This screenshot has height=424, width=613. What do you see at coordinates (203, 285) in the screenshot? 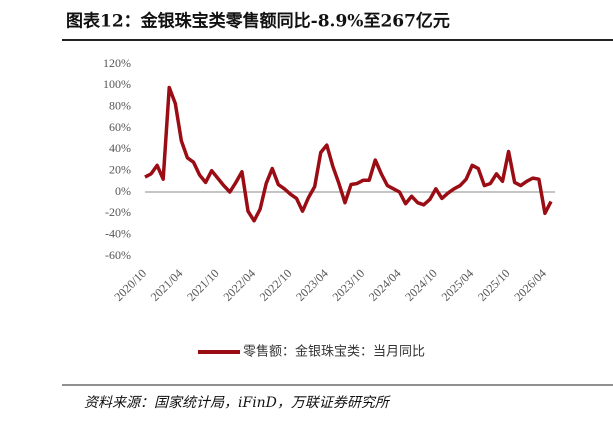
I see `x-tick-label: 2021/10` at bounding box center [203, 285].